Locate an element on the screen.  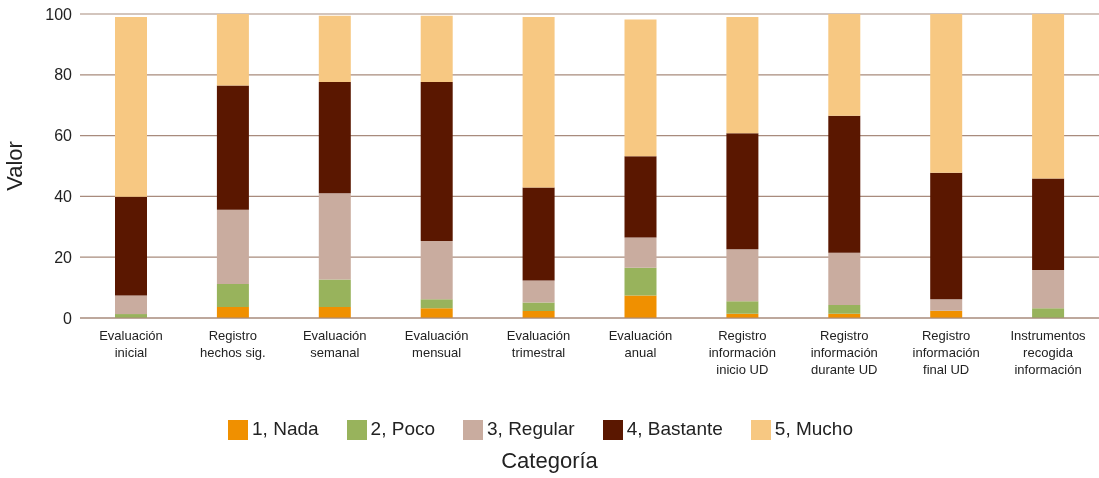
x-tick-label: Evaluación inicial is located at coordinates (131, 344).